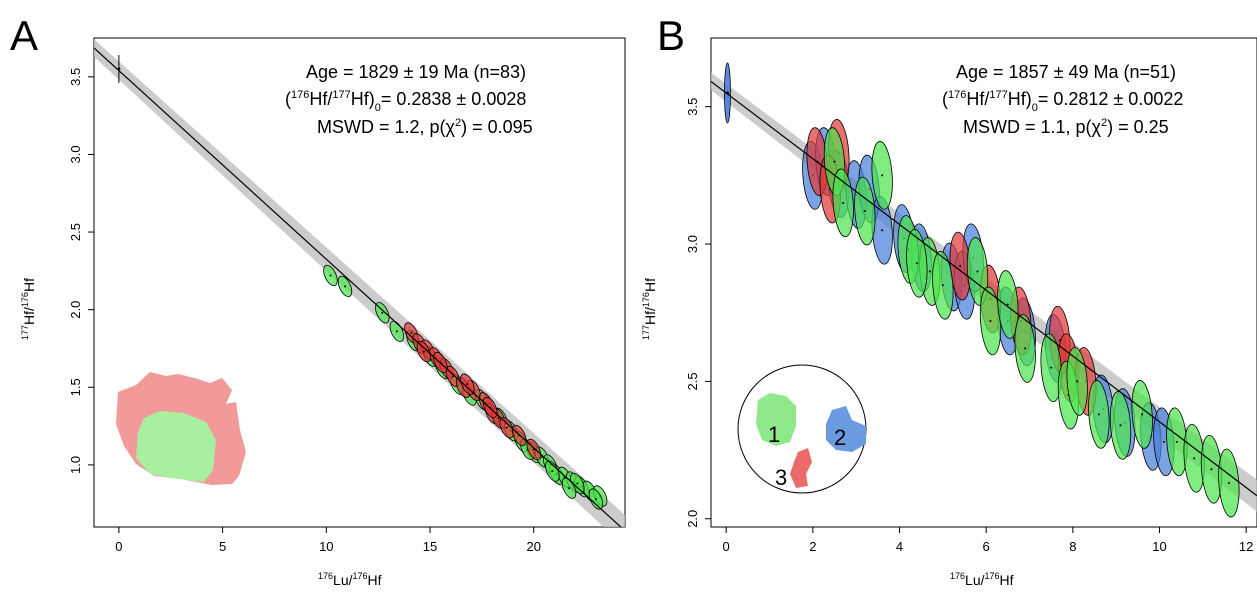 This screenshot has height=594, width=1257. I want to click on x-tick-label: 2, so click(812, 546).